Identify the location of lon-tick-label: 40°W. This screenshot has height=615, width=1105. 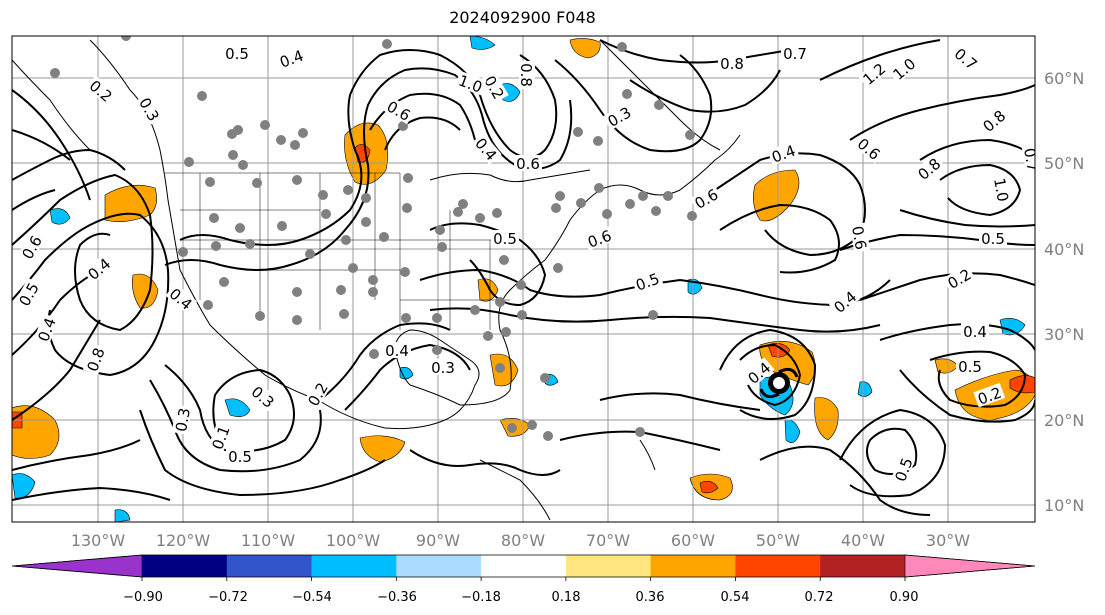
(863, 540).